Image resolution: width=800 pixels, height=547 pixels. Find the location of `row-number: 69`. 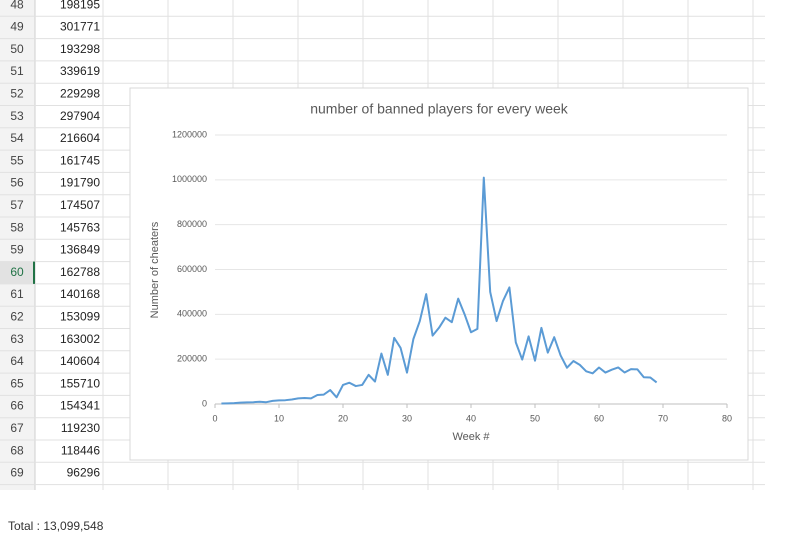

row-number: 69 is located at coordinates (17, 473).